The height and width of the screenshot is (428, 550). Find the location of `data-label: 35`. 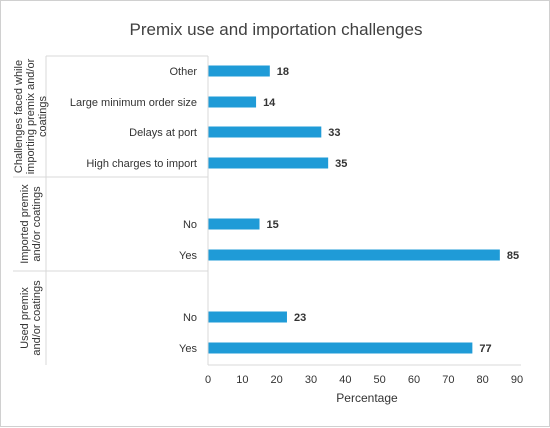

data-label: 35 is located at coordinates (341, 164).